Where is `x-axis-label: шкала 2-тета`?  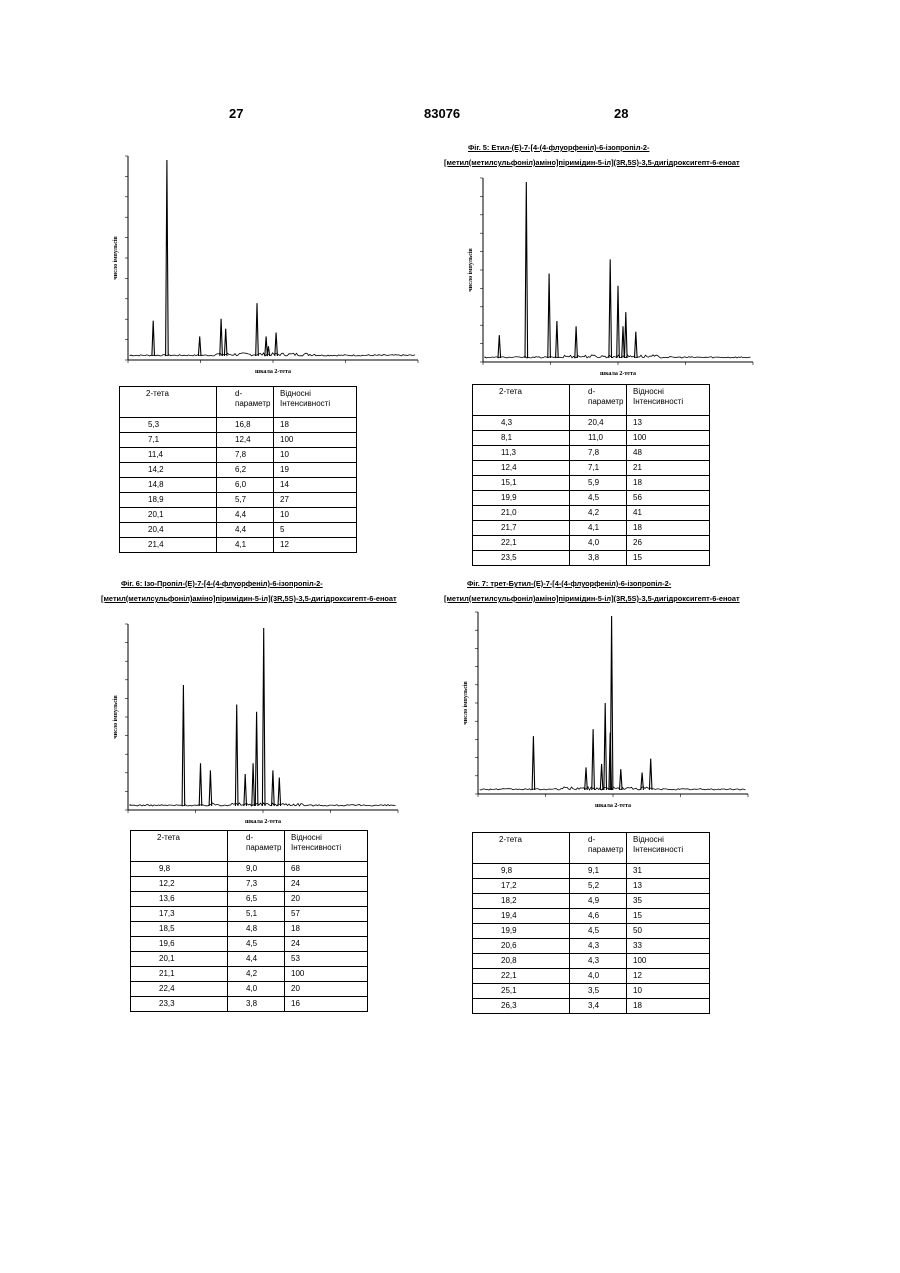 x-axis-label: шкала 2-тета is located at coordinates (263, 822).